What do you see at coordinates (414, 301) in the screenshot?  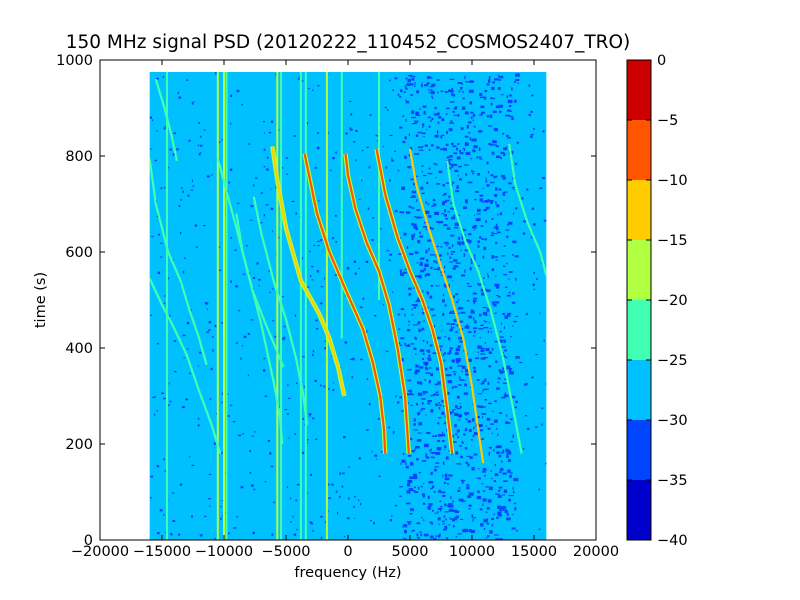 I see `doppler-curve` at bounding box center [414, 301].